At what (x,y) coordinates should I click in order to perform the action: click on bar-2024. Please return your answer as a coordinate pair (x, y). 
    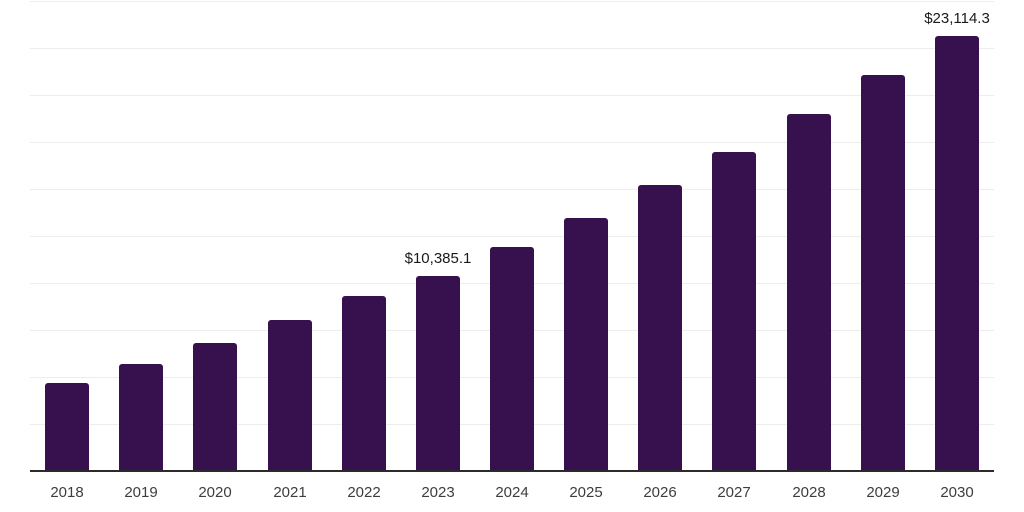
    Looking at the image, I should click on (512, 359).